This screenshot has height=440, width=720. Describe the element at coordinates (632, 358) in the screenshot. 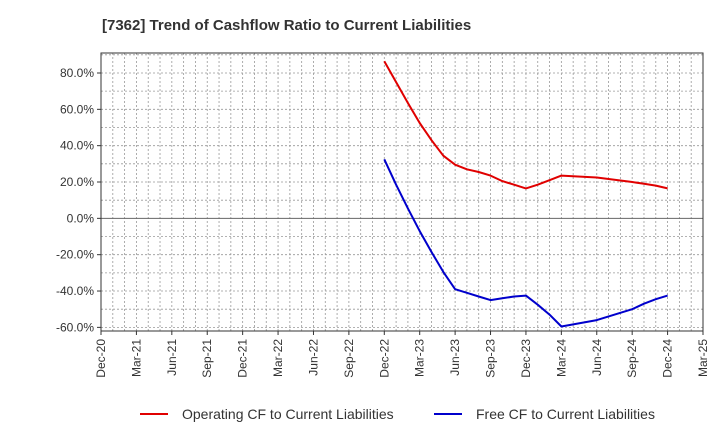

I see `x-tick-label: Sep-24` at that location.